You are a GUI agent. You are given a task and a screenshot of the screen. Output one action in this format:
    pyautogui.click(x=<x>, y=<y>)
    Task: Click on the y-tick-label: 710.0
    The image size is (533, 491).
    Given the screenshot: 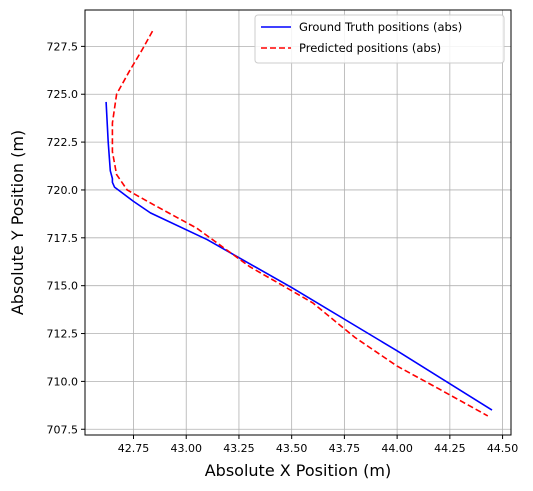 What is the action you would take?
    pyautogui.click(x=63, y=381)
    